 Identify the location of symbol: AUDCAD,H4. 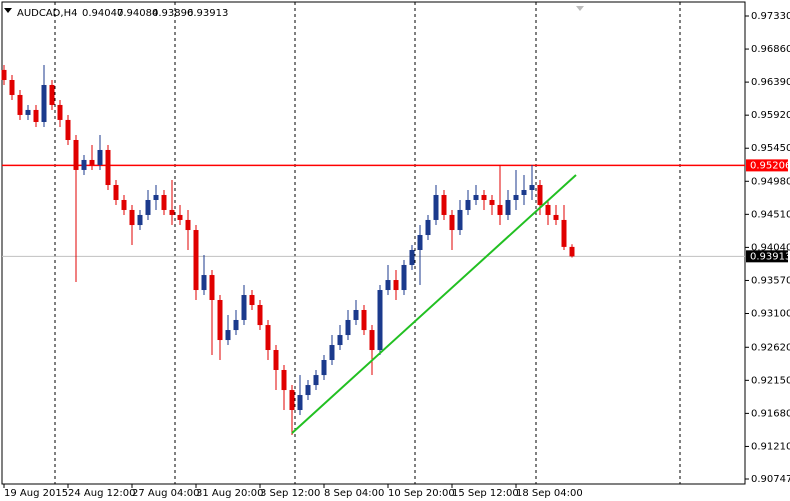
(47, 13).